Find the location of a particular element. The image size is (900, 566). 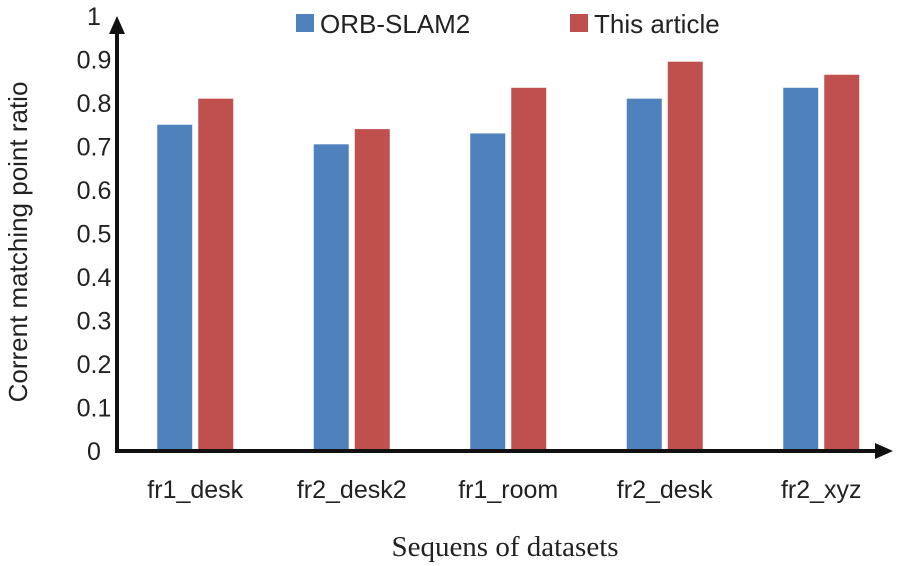

x-tick-label: fr1_desk is located at coordinates (195, 490).